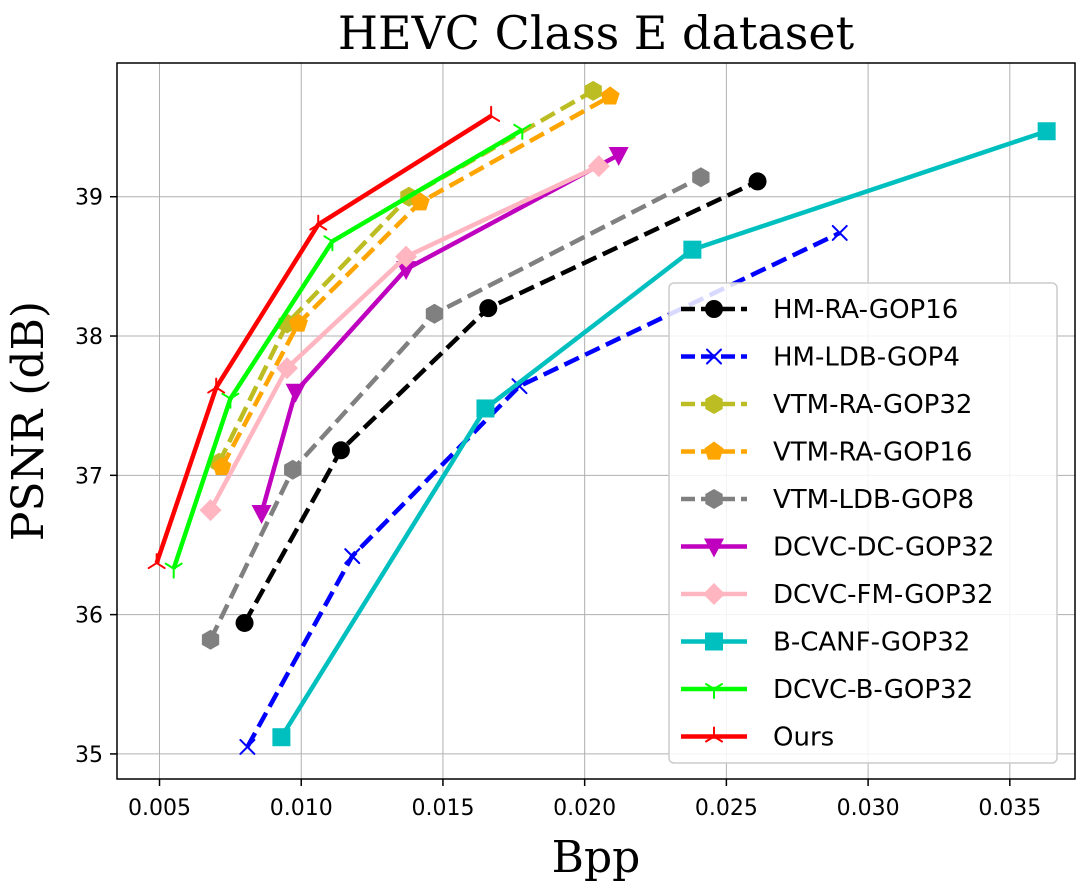 The width and height of the screenshot is (1080, 881). Describe the element at coordinates (714, 309) in the screenshot. I see `legend-hm-ra-gop16-marker-shape` at that location.